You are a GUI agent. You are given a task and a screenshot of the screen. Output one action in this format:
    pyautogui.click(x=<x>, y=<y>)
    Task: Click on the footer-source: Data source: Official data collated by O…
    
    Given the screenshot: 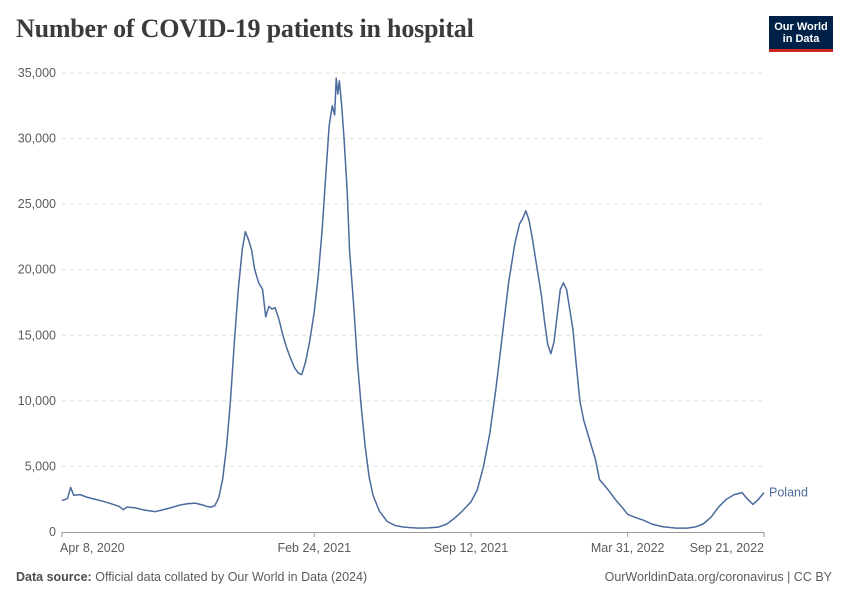 What is the action you would take?
    pyautogui.click(x=191, y=577)
    